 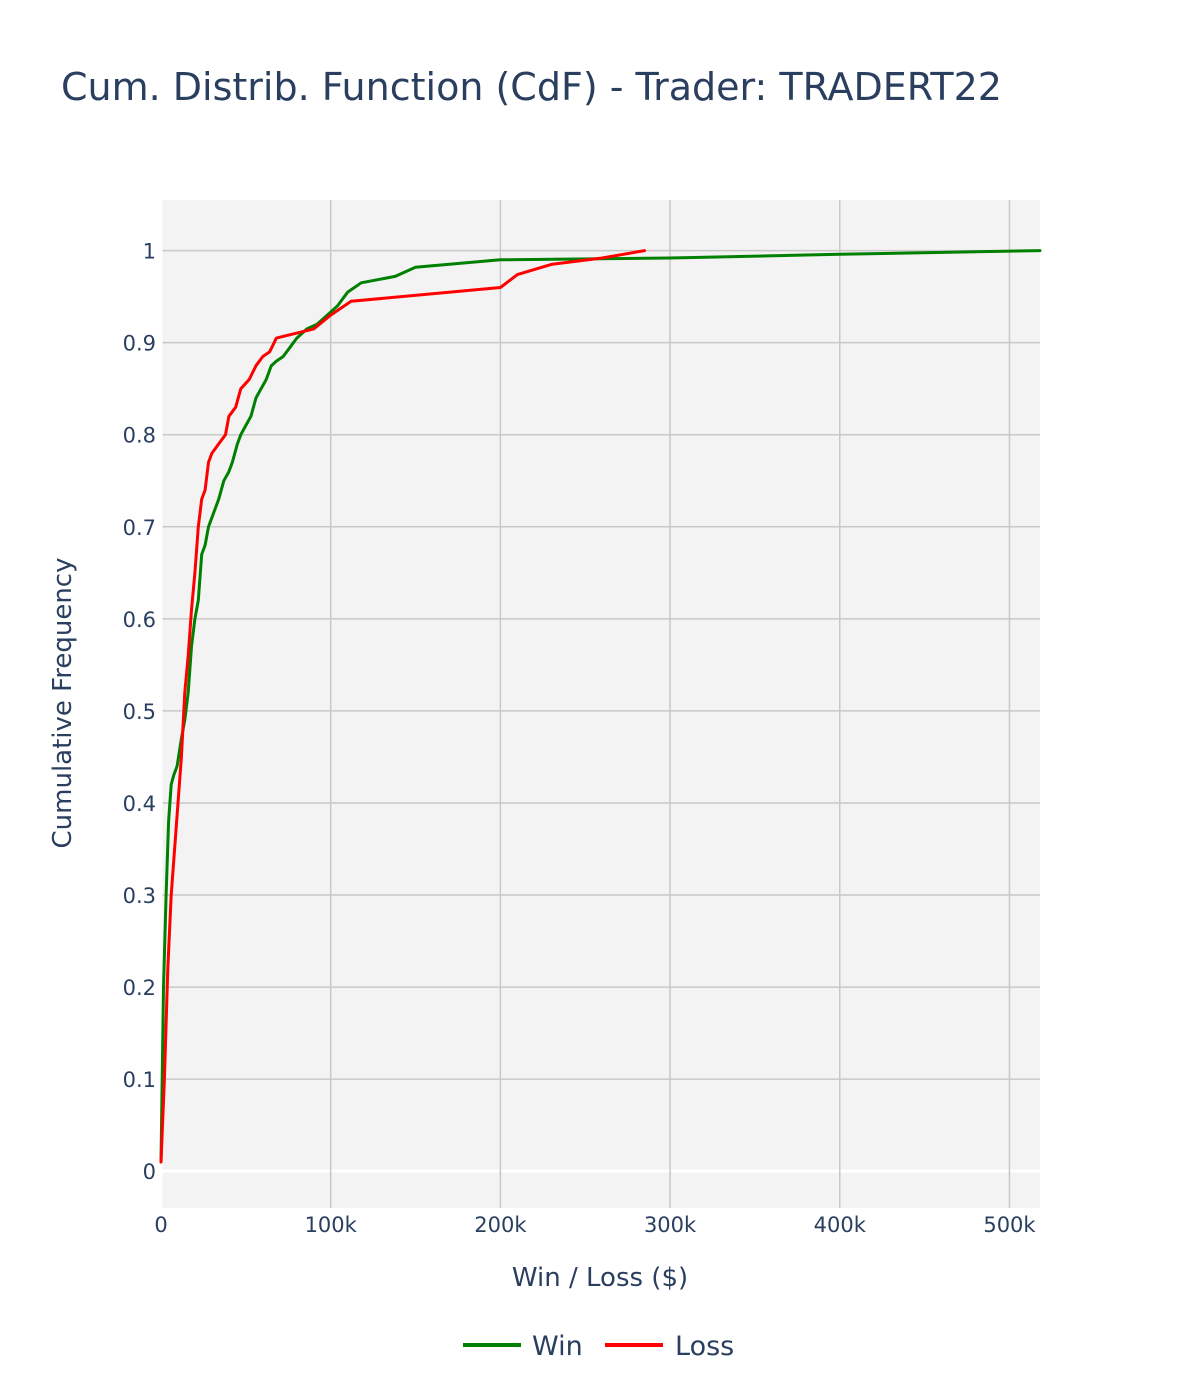 I want to click on y-tick-label: 0.3, so click(x=139, y=896).